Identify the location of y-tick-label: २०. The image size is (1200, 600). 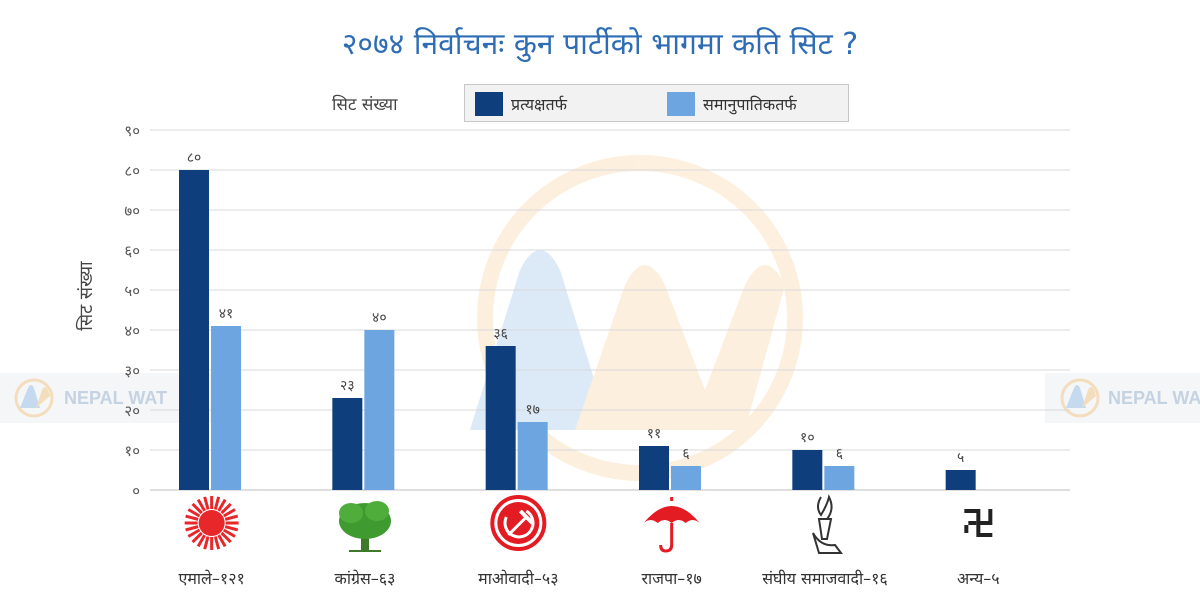
(132, 411).